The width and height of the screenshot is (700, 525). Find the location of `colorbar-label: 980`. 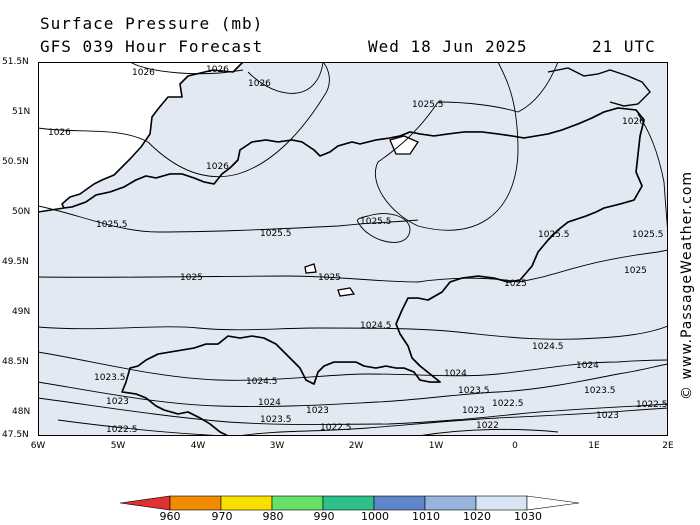

colorbar-label: 980 is located at coordinates (273, 516).